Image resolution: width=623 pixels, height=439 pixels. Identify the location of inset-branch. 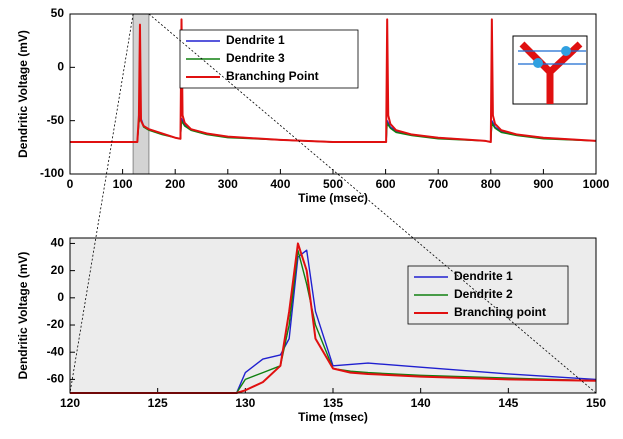
(551, 72).